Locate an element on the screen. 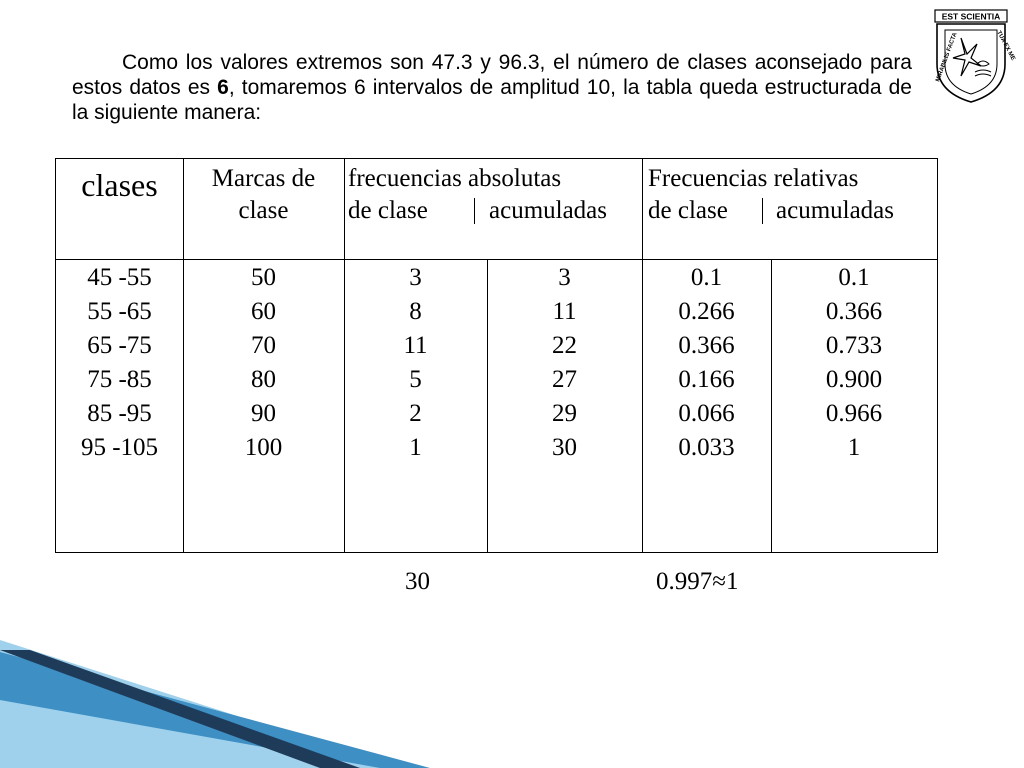 The height and width of the screenshot is (768, 1024). cell-clase: 55 -65 is located at coordinates (119, 311).